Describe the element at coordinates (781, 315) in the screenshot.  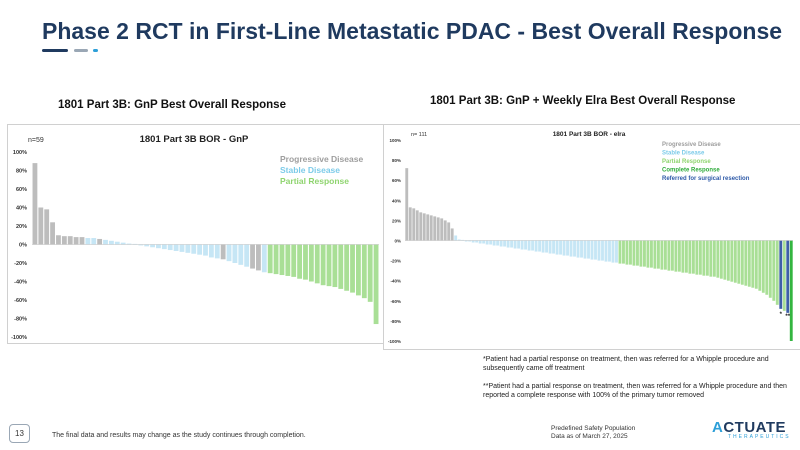
I see `bar-annotation: *` at that location.